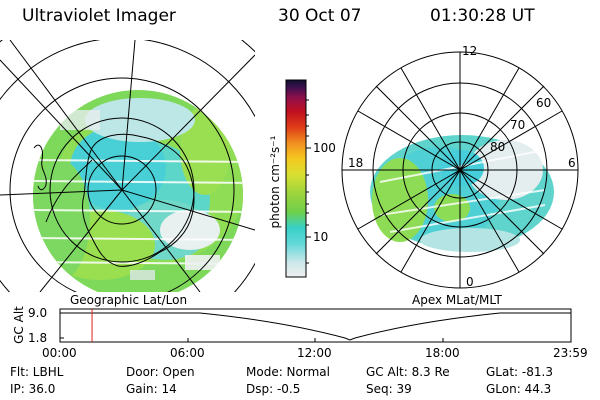 The height and width of the screenshot is (400, 600). What do you see at coordinates (321, 237) in the screenshot?
I see `colorbar-label-10: 10` at bounding box center [321, 237].